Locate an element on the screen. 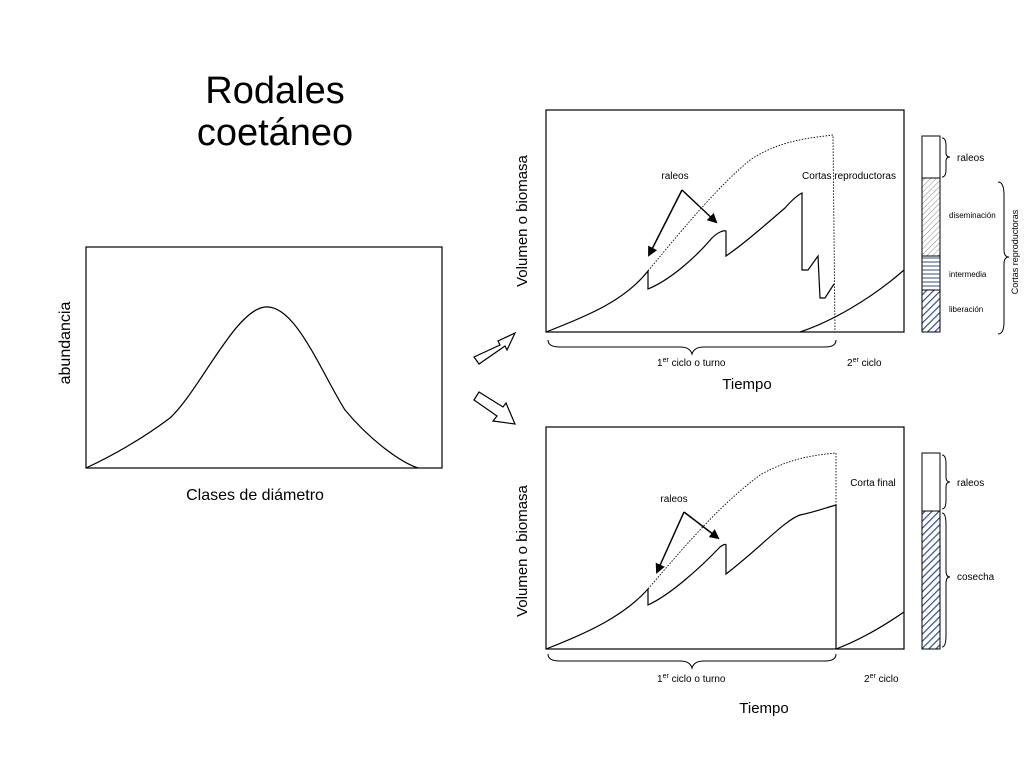  diagram-title: Rodales coetáneo is located at coordinates (275, 112).